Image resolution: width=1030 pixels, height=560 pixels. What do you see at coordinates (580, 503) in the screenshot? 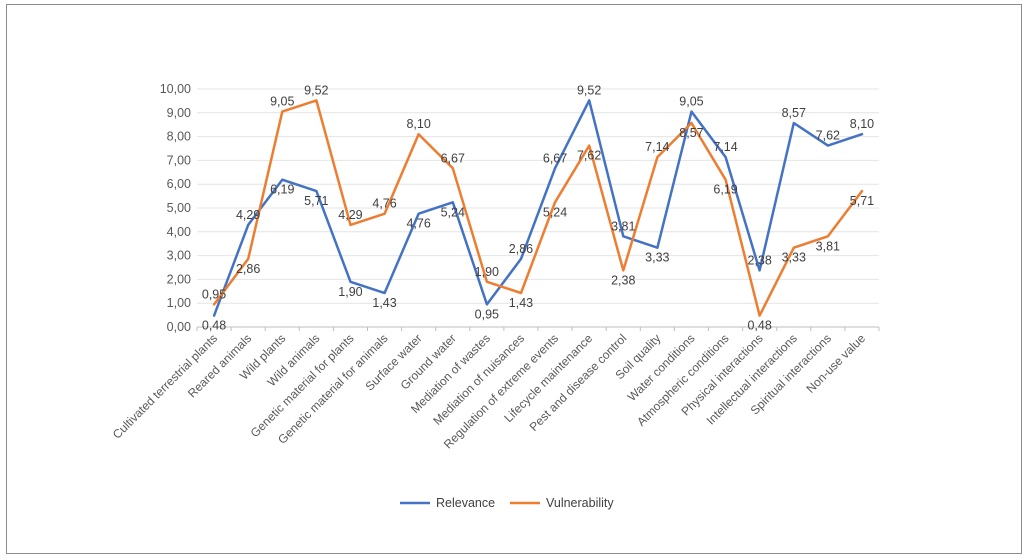
I see `legend-entry: Vulnerability` at bounding box center [580, 503].